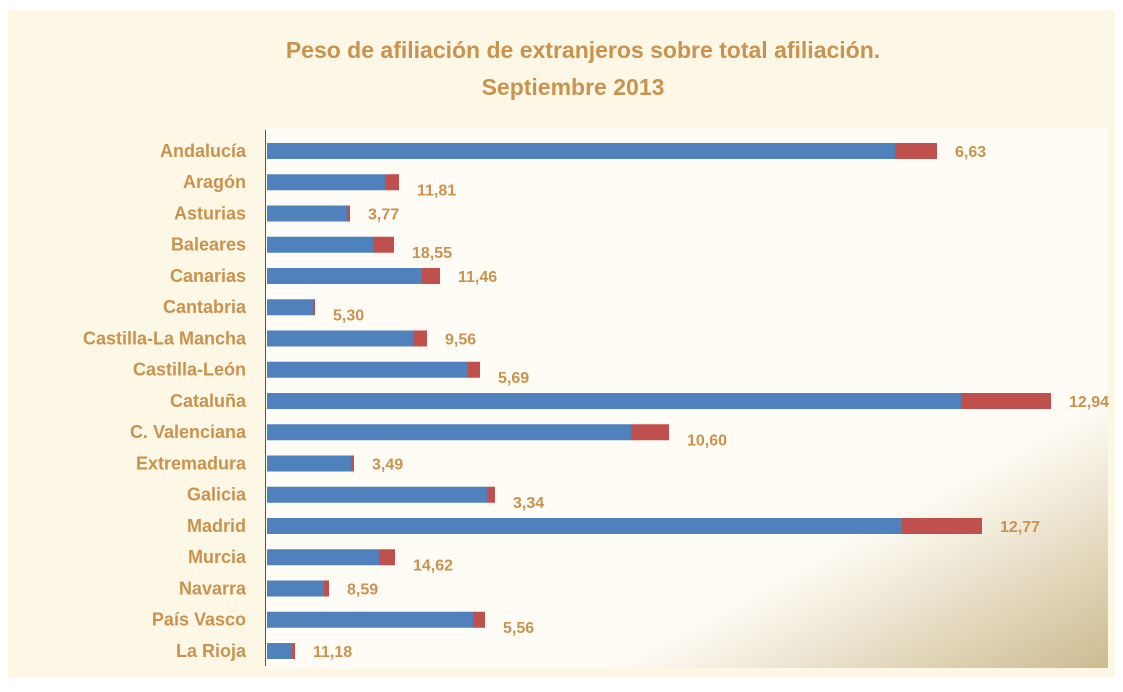 The height and width of the screenshot is (692, 1123). I want to click on y-tick-label: Aragón, so click(214, 182).